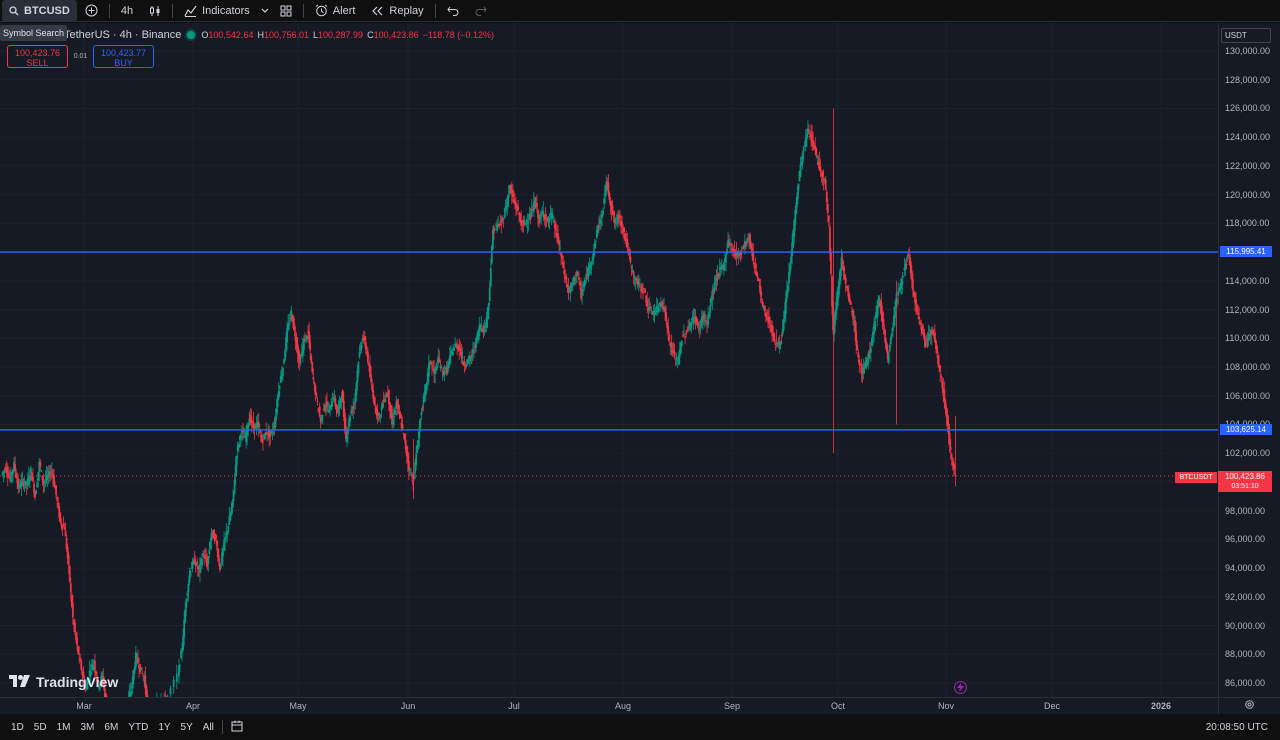  What do you see at coordinates (138, 727) in the screenshot?
I see `range-ytd: YTD` at bounding box center [138, 727].